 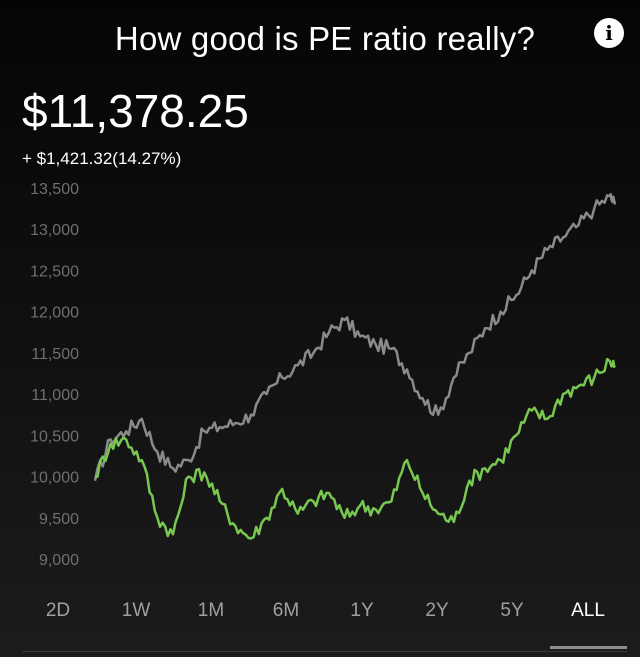 I want to click on tab-2y: 2Y, so click(x=437, y=610).